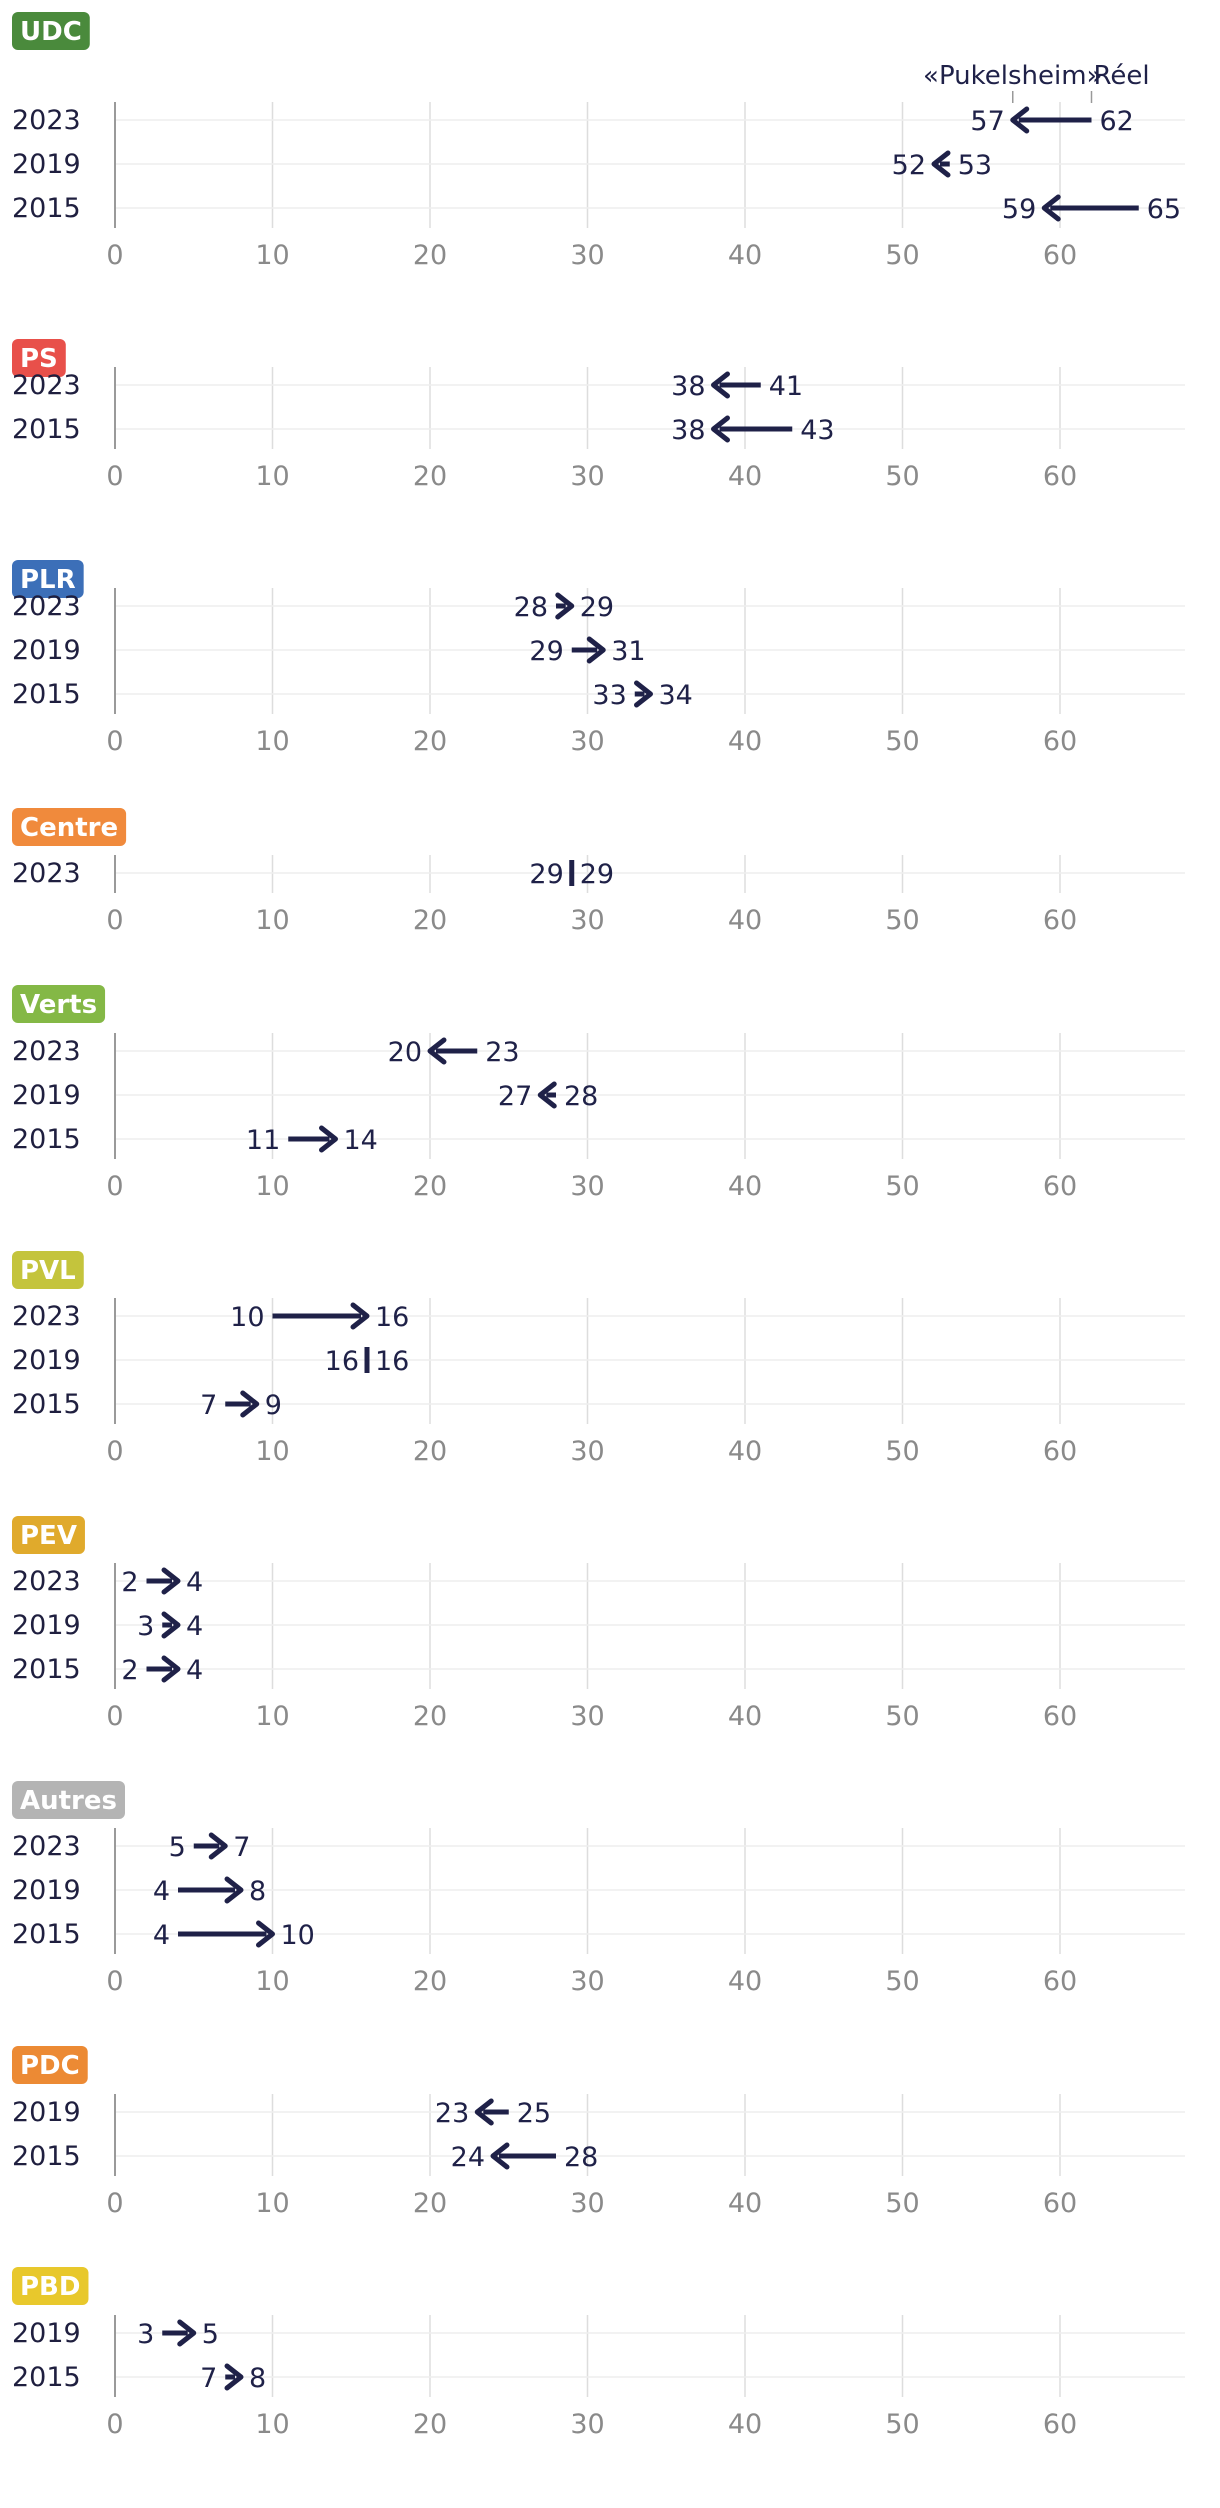 The height and width of the screenshot is (2508, 1220). What do you see at coordinates (195, 1140) in the screenshot?
I see `data-row-2015: 2015 11 14` at bounding box center [195, 1140].